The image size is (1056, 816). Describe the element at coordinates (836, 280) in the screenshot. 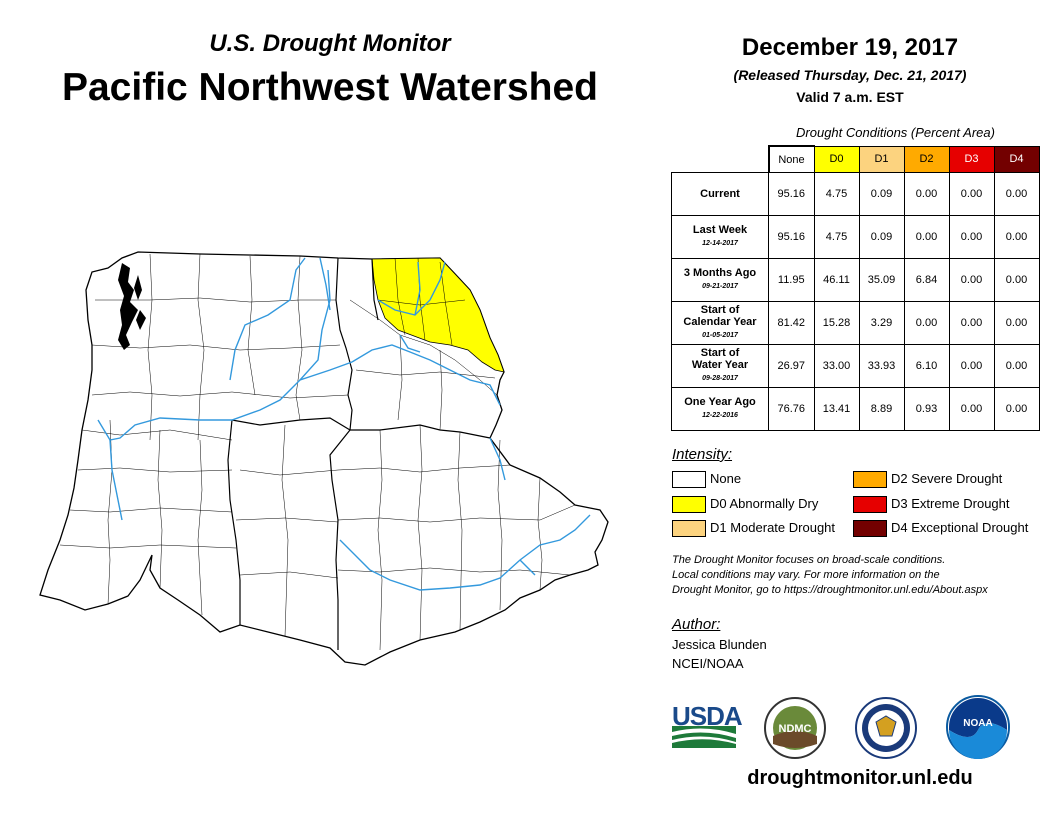

I see `table-cell: 46.11` at that location.